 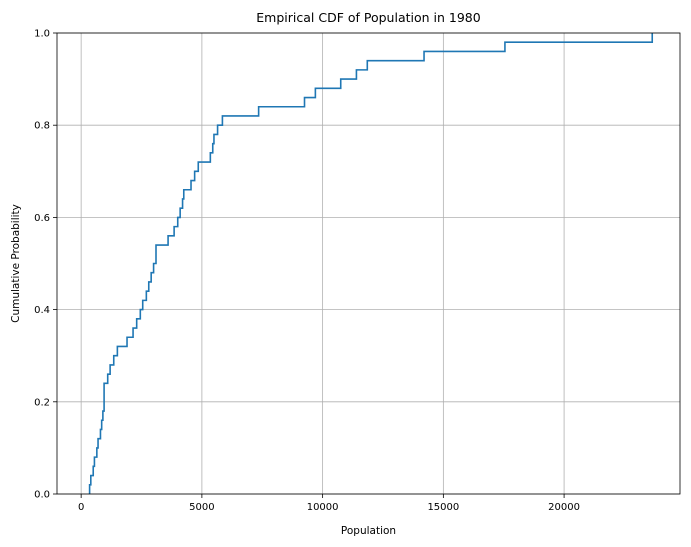 What do you see at coordinates (16, 263) in the screenshot?
I see `y-axis-label: Cumulative Probability` at bounding box center [16, 263].